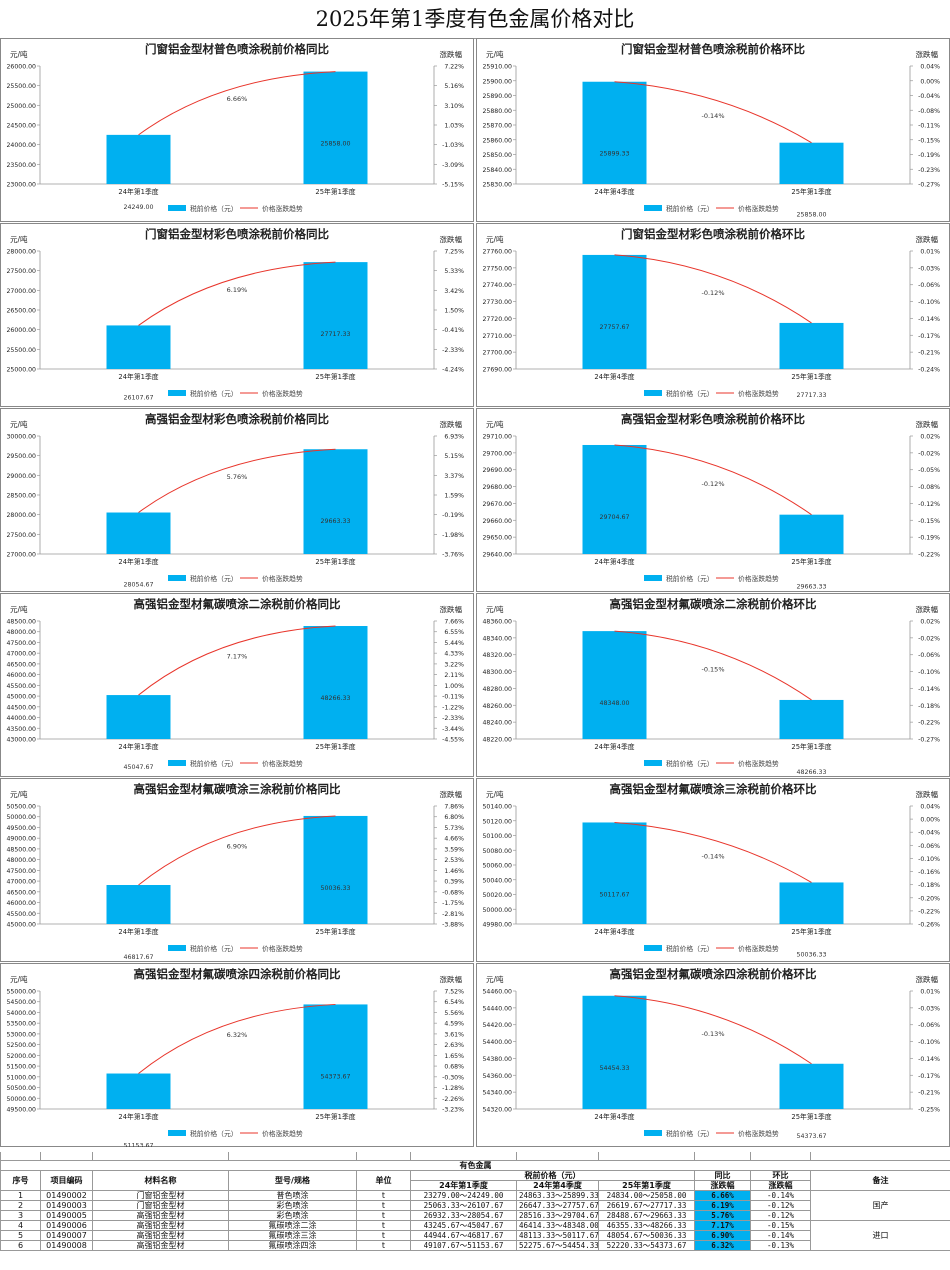 This screenshot has height=1270, width=950. What do you see at coordinates (930, 992) in the screenshot?
I see `y2-tick-label: 0.01%` at bounding box center [930, 992].